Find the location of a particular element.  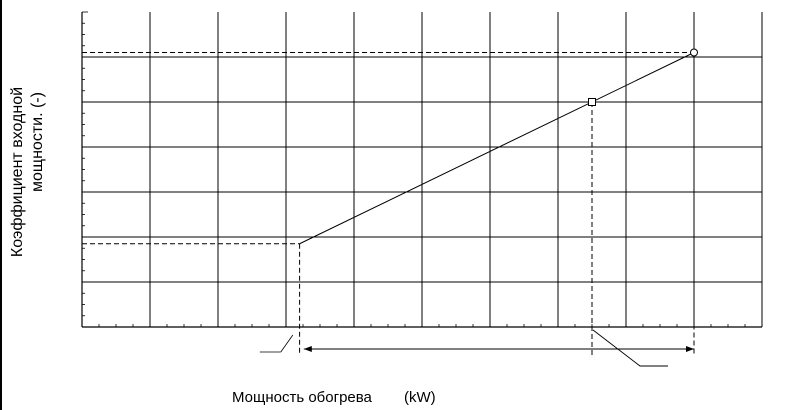

rated-point-circle-marker is located at coordinates (694, 52).